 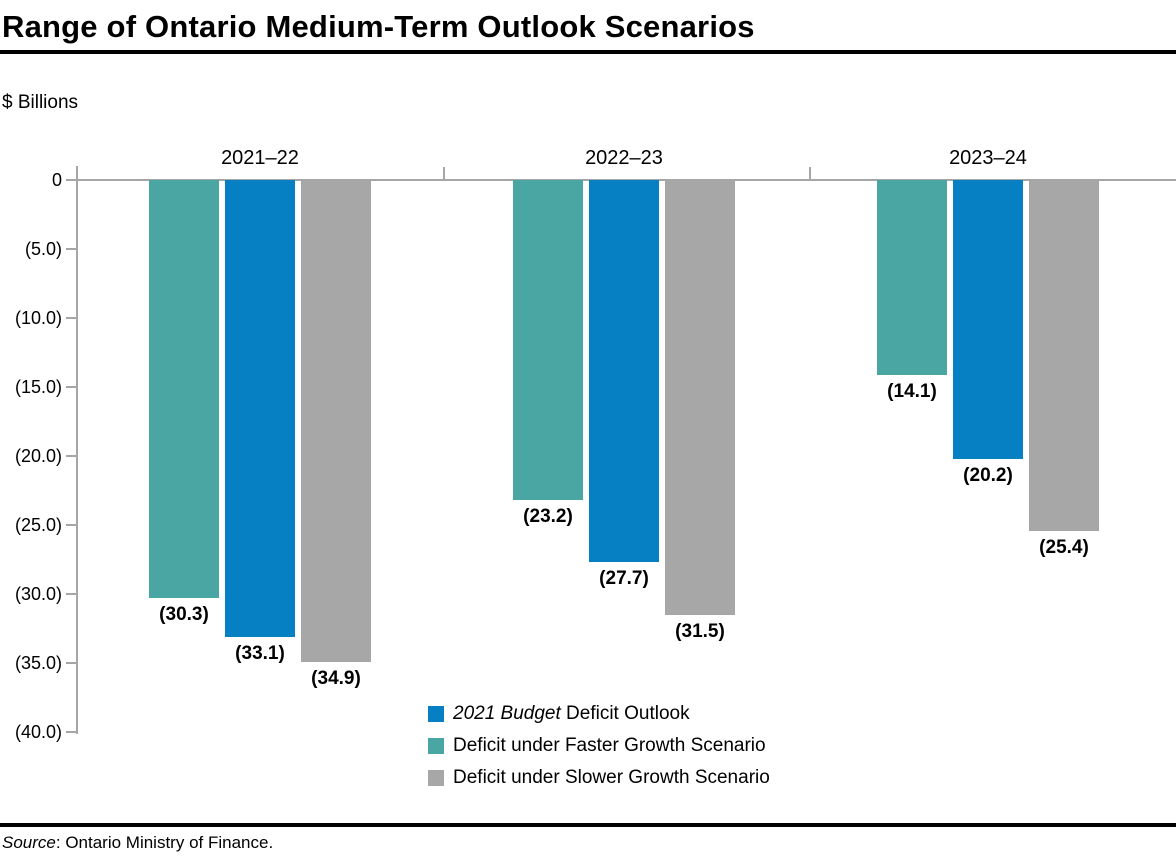 I want to click on bar-blue-2021–22, so click(x=260, y=408).